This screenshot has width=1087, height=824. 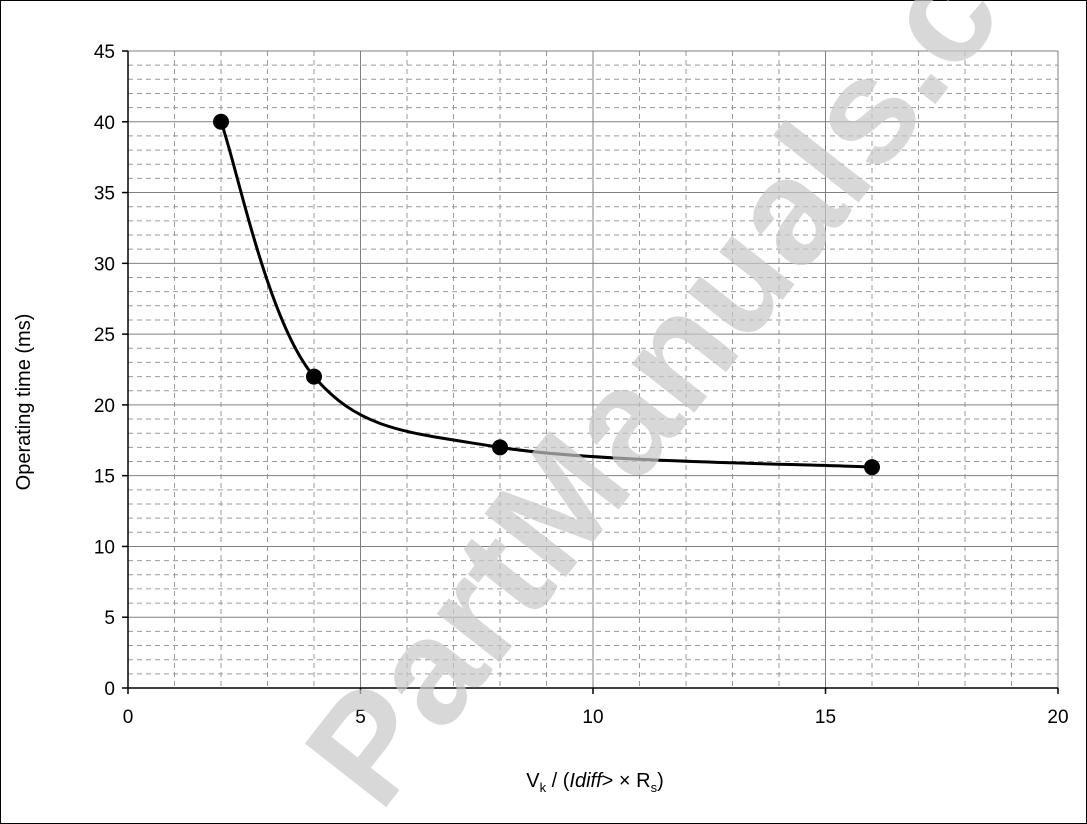 I want to click on y-tick-label: 20, so click(x=104, y=406).